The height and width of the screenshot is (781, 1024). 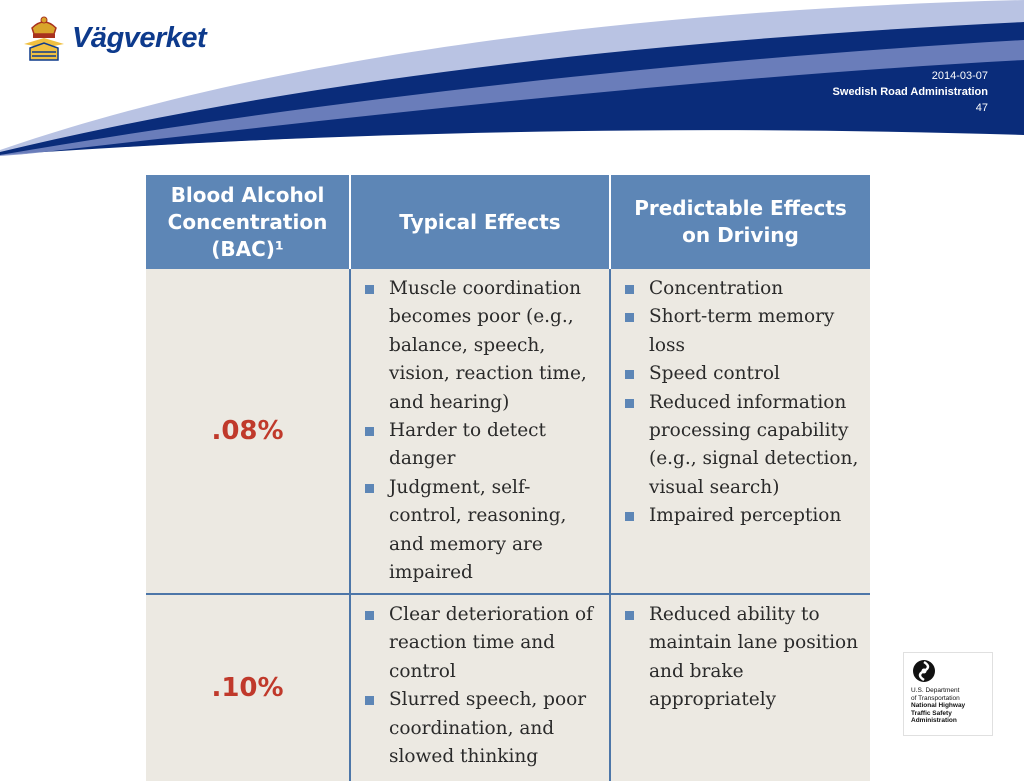 I want to click on dot-line-2: of Transportation, so click(x=935, y=698).